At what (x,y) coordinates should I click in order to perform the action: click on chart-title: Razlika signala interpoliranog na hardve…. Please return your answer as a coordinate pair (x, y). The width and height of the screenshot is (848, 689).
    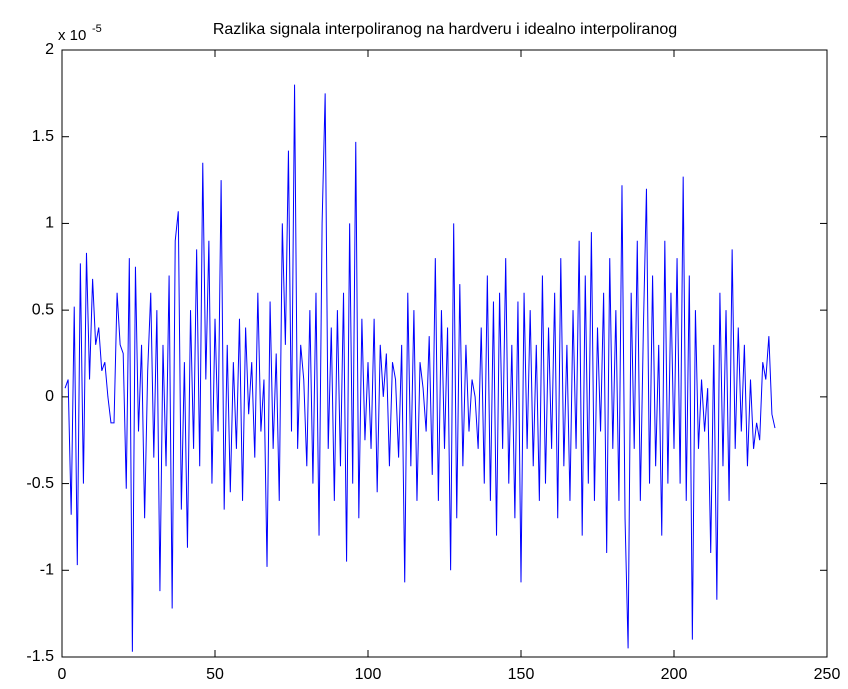
    Looking at the image, I should click on (445, 29).